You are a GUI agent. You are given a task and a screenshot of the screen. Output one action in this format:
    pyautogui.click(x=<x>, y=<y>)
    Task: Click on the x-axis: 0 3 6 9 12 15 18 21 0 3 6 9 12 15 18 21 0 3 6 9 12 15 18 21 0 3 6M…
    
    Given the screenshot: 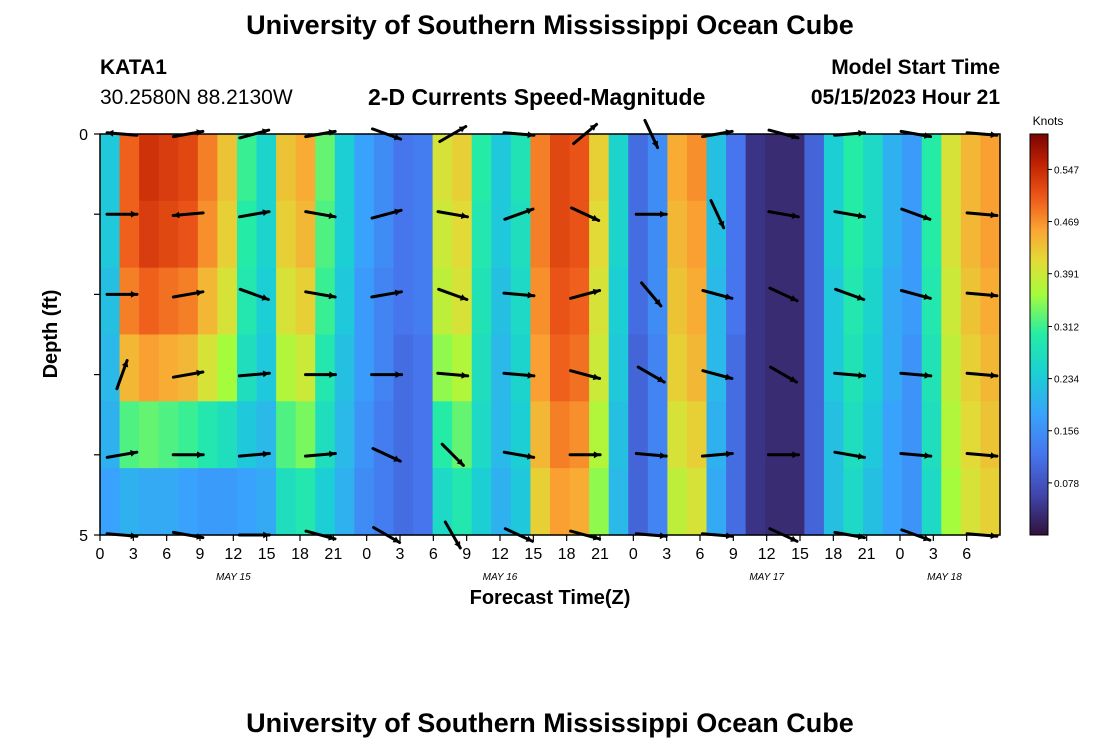 What is the action you would take?
    pyautogui.click(x=533, y=559)
    